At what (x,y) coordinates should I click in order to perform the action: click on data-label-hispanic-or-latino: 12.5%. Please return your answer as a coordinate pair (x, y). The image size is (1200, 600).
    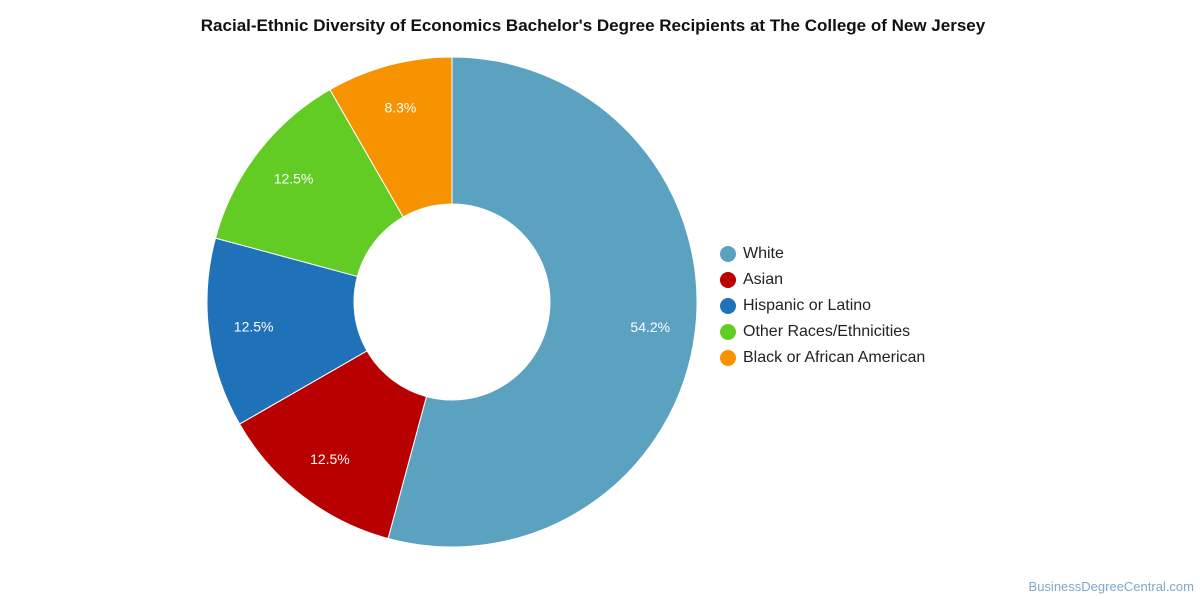
    Looking at the image, I should click on (254, 326).